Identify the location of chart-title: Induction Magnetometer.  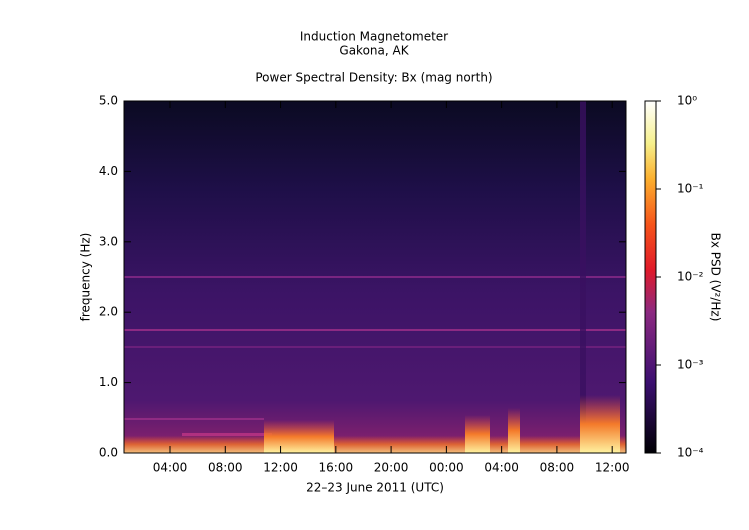
(374, 37).